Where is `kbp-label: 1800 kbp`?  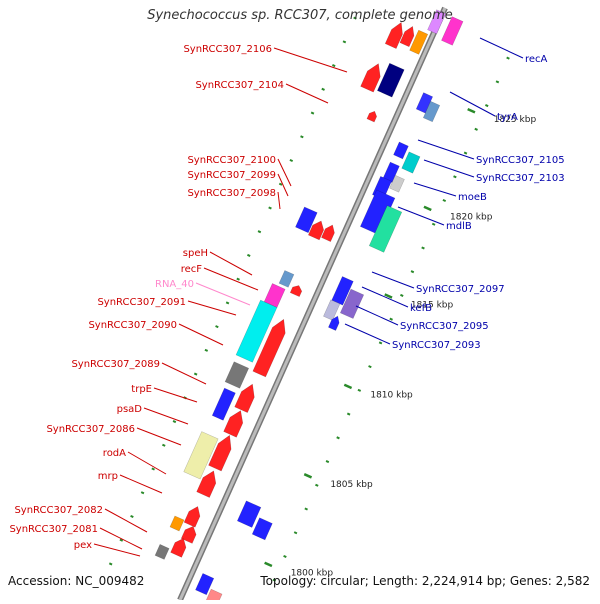 kbp-label: 1800 kbp is located at coordinates (312, 574).